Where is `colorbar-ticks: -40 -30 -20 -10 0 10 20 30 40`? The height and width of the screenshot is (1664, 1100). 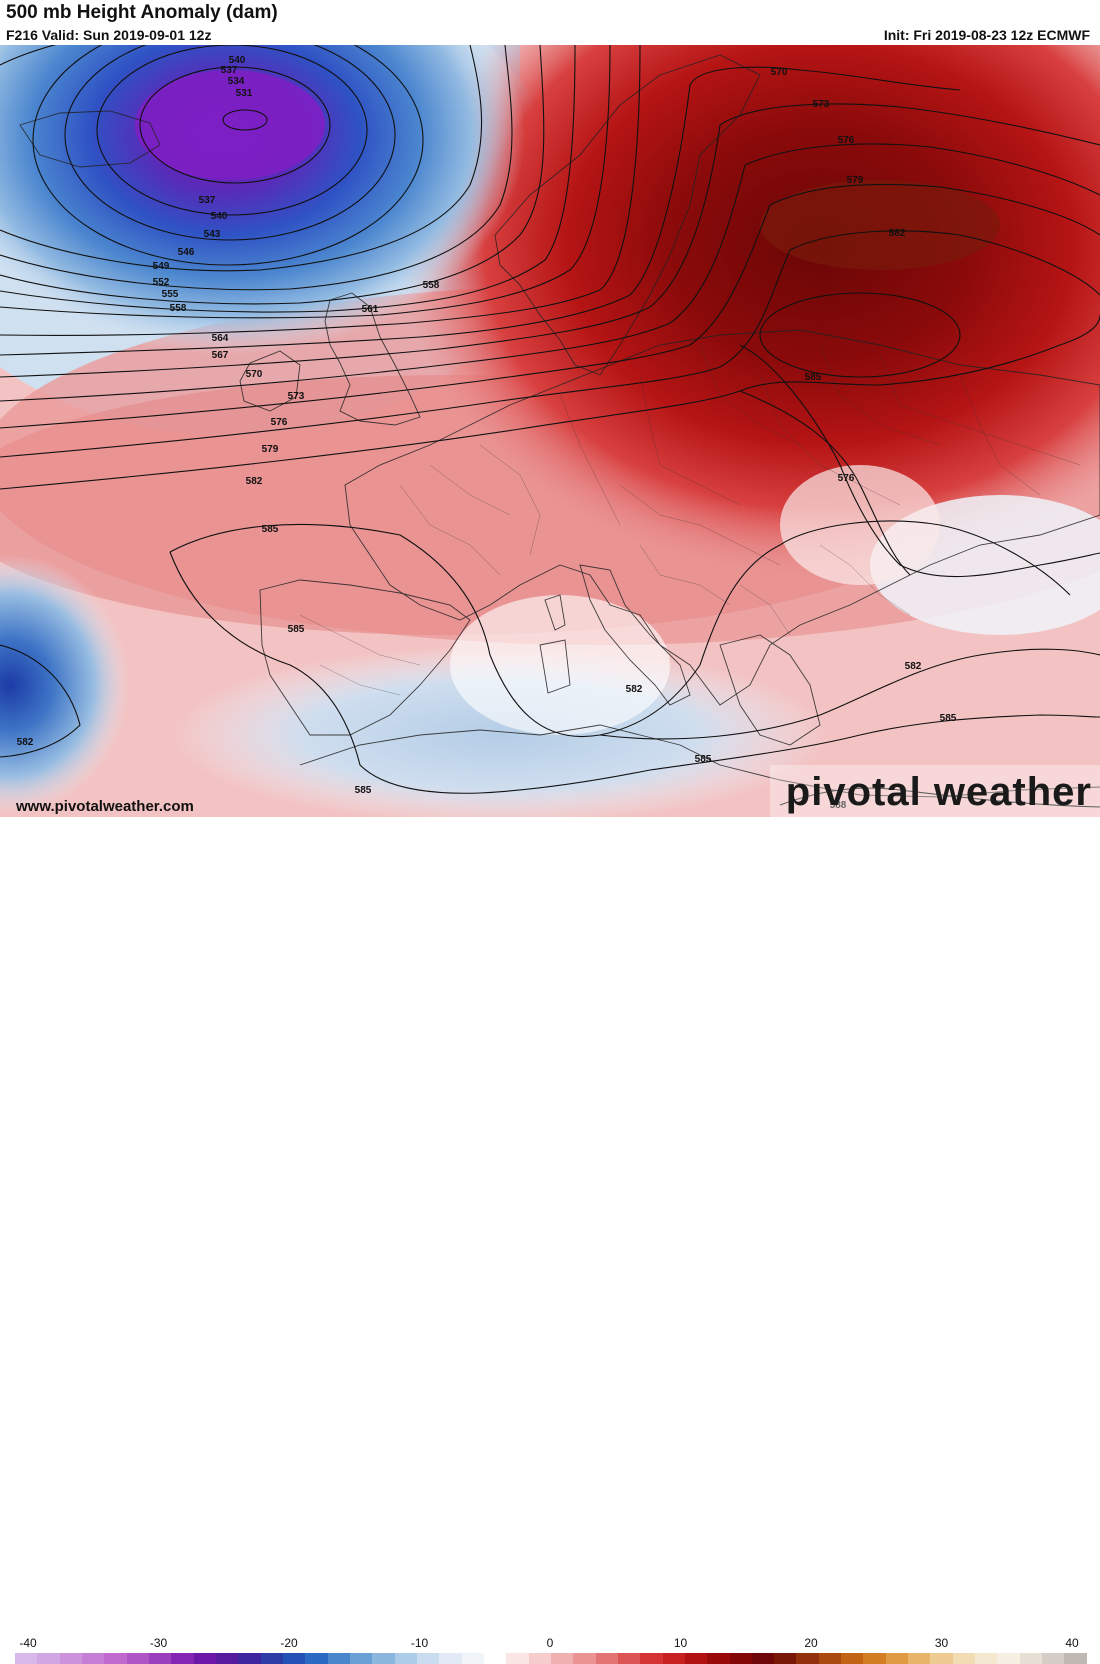 colorbar-ticks: -40 -30 -20 -10 0 10 20 30 40 is located at coordinates (550, 1642).